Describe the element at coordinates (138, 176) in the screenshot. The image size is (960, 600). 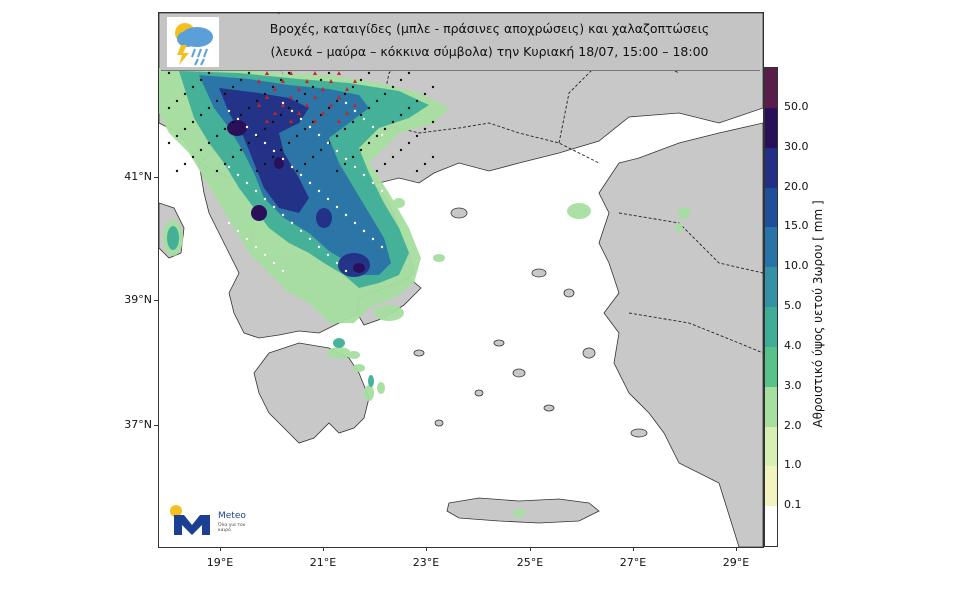
I see `lat-label: 41°N` at that location.